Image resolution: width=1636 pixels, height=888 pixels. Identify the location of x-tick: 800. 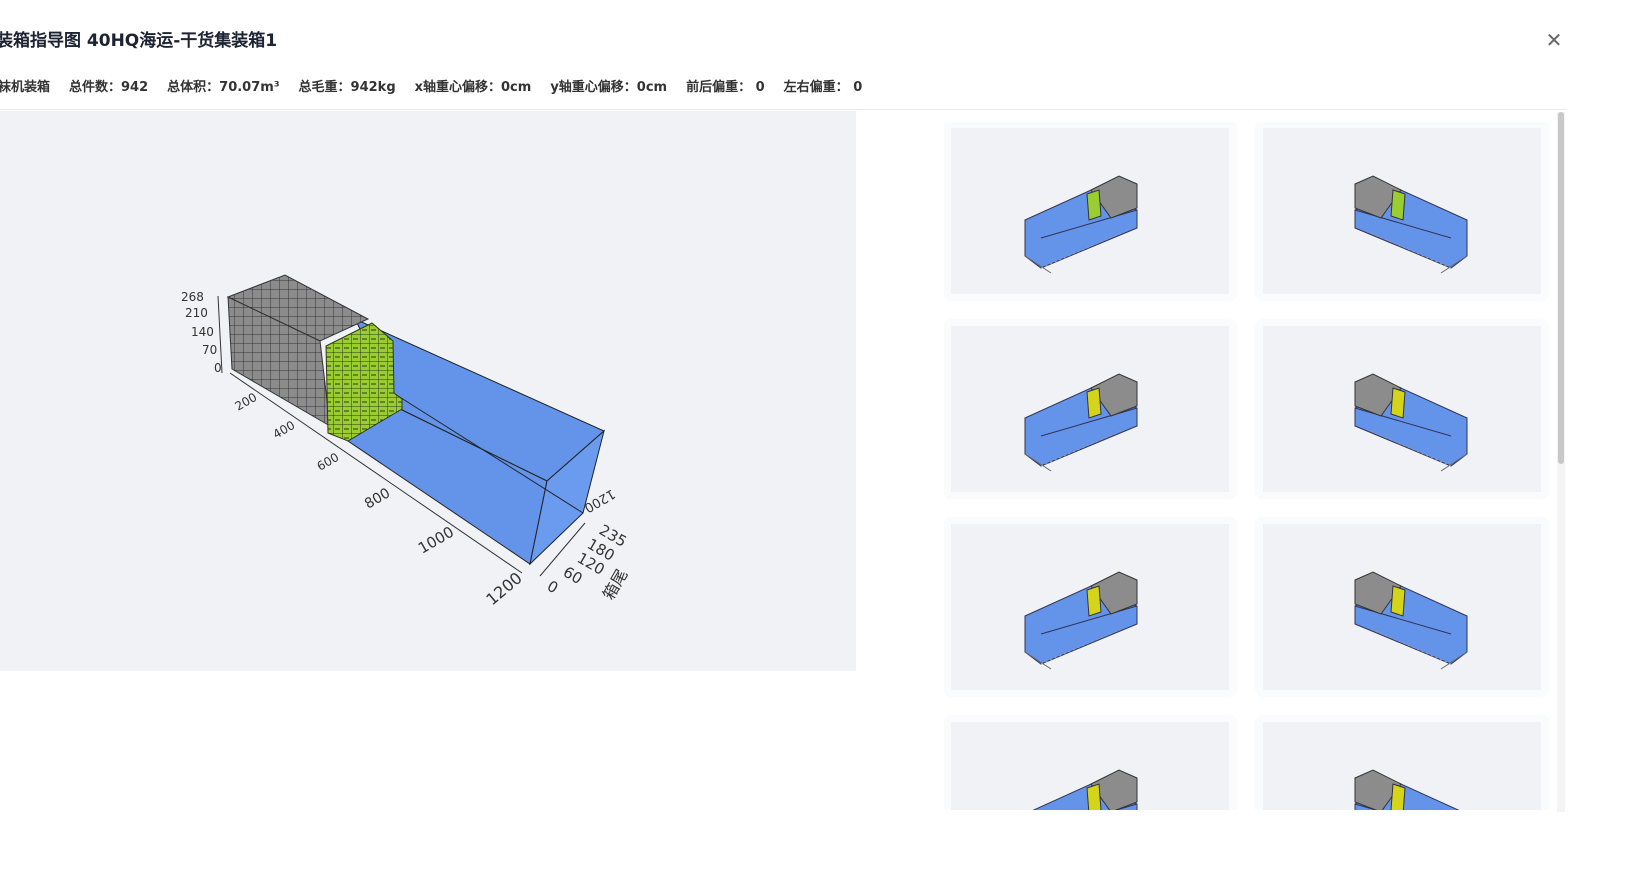
(377, 498).